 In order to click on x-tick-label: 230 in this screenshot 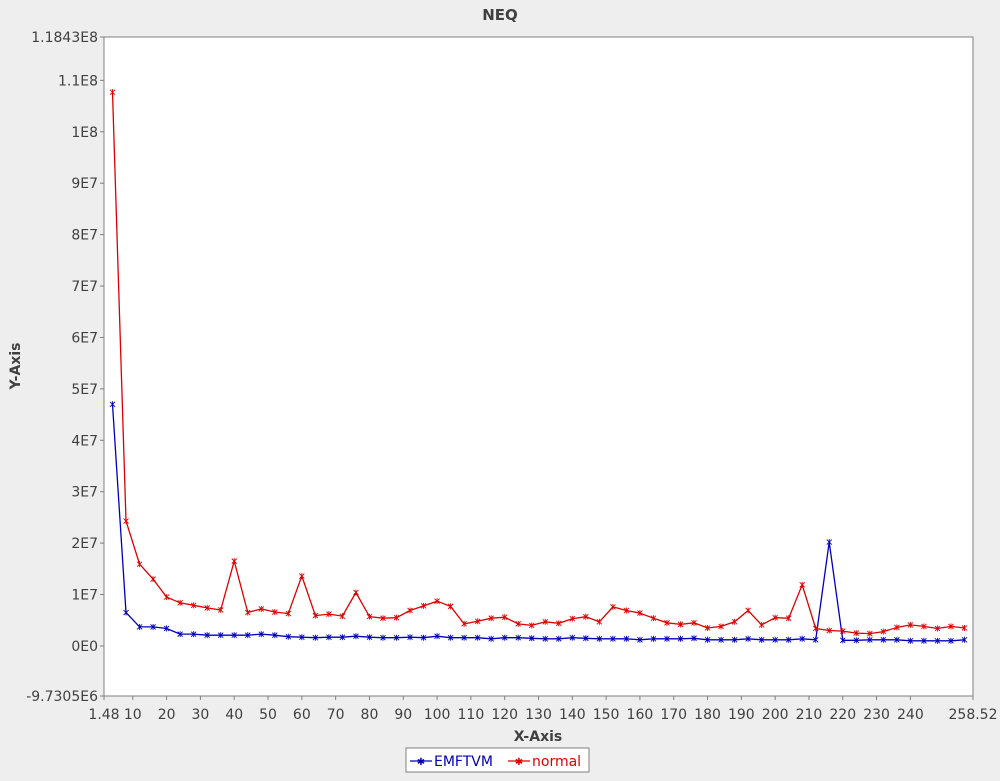, I will do `click(876, 715)`.